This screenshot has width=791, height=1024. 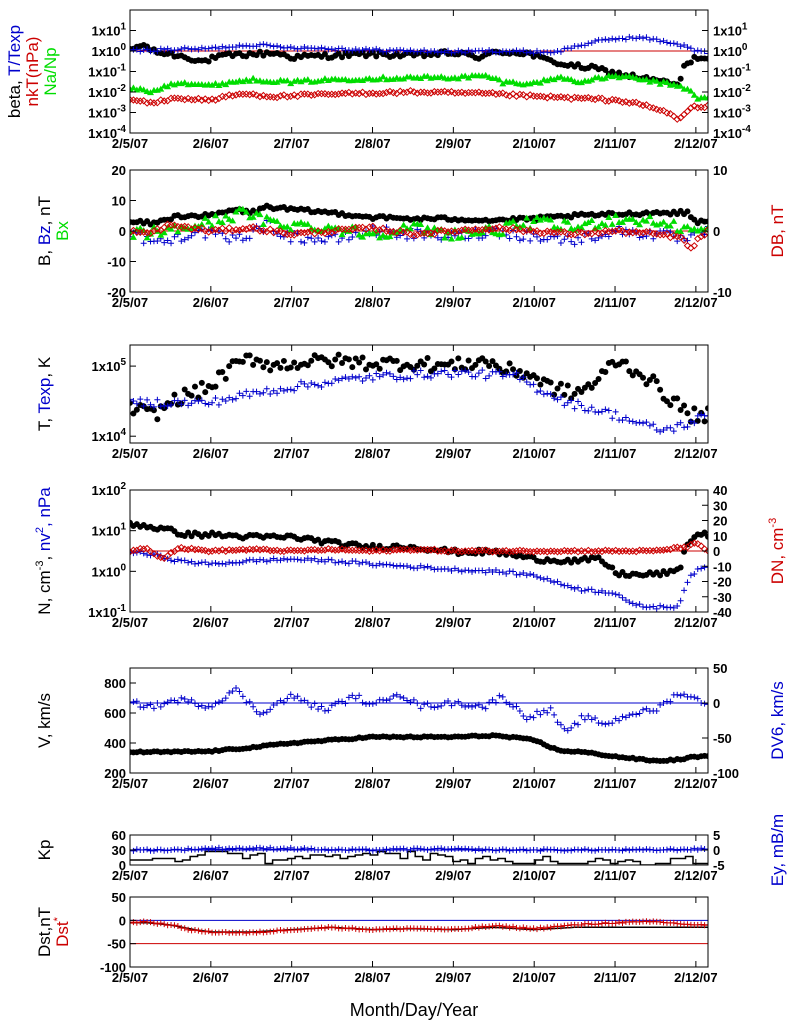 What do you see at coordinates (419, 724) in the screenshot?
I see `plot-area` at bounding box center [419, 724].